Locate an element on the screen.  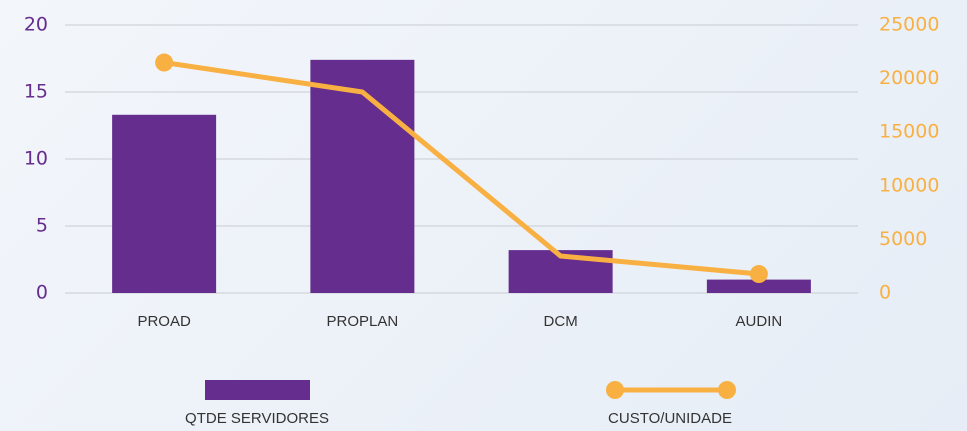
y-tick-label: 15 is located at coordinates (36, 92).